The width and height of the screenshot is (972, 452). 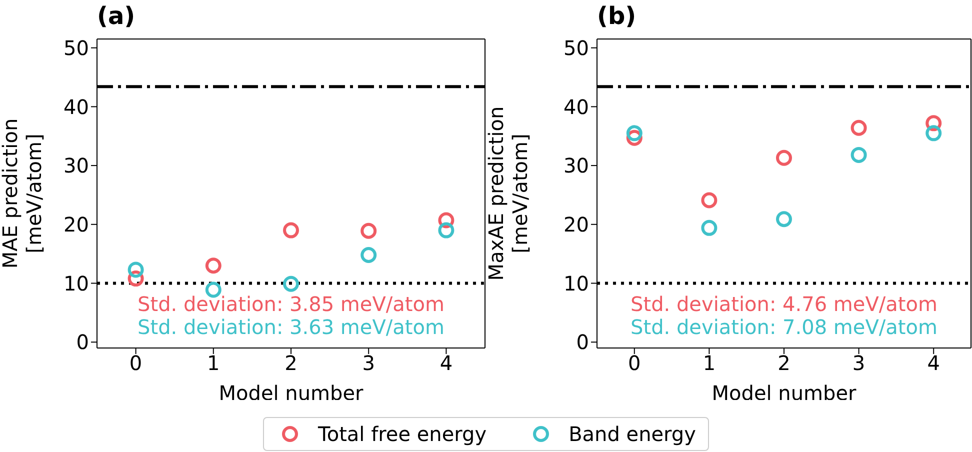 I want to click on annotation: Std. deviation: 3.63 meV/atom, so click(x=291, y=327).